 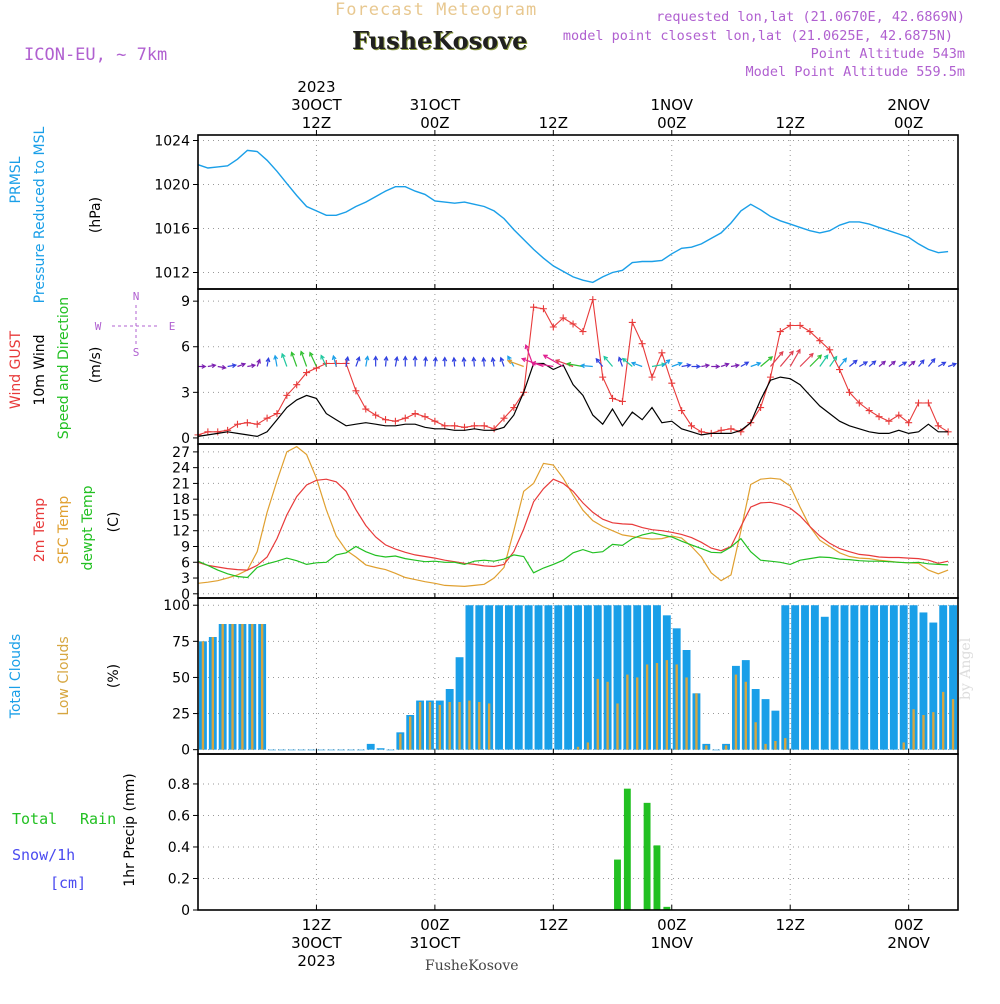 I want to click on footer-location: FusheKosove, so click(x=472, y=966).